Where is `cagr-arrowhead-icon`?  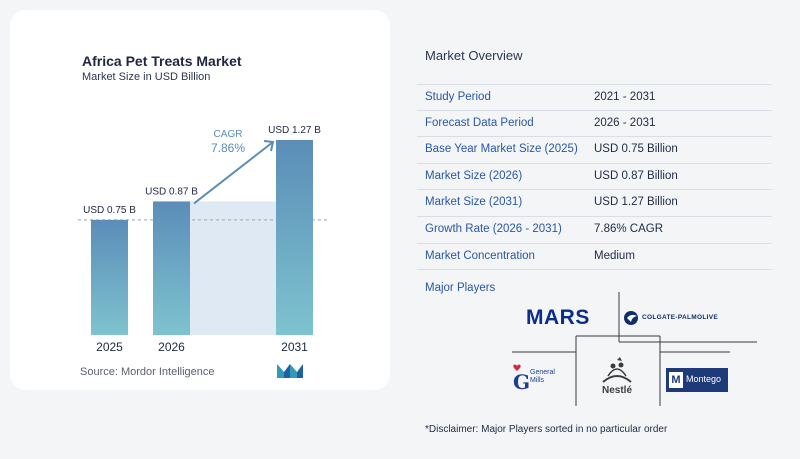 cagr-arrowhead-icon is located at coordinates (269, 146).